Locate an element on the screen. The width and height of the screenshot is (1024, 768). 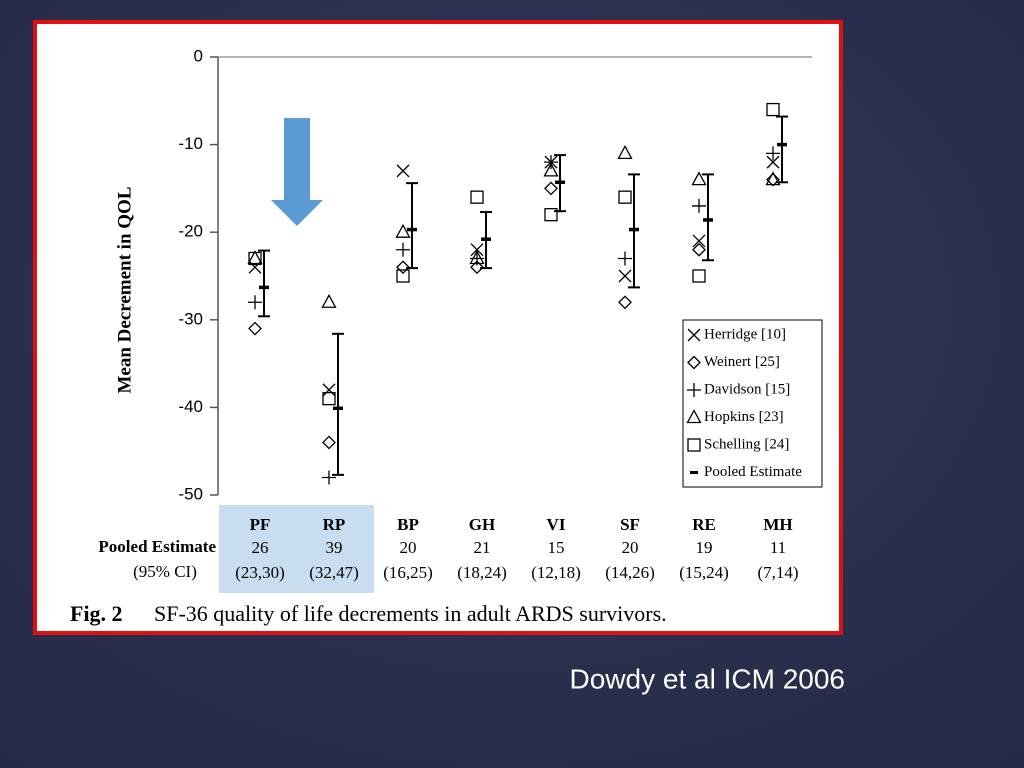
y-tick-label: -10 is located at coordinates (190, 143).